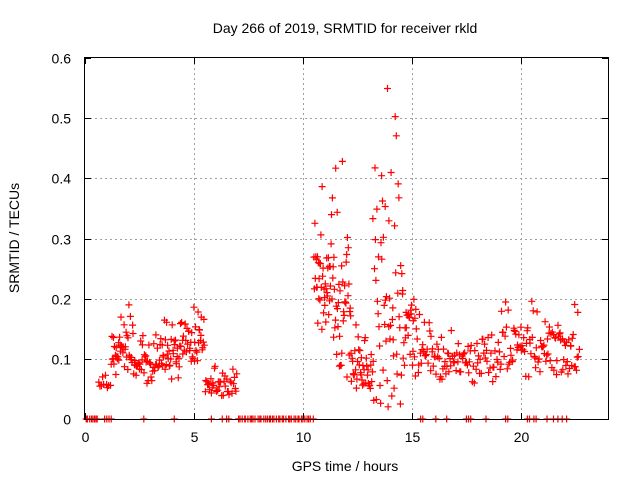 The width and height of the screenshot is (640, 480). Describe the element at coordinates (62, 59) in the screenshot. I see `y-tick-label: 0.6` at that location.